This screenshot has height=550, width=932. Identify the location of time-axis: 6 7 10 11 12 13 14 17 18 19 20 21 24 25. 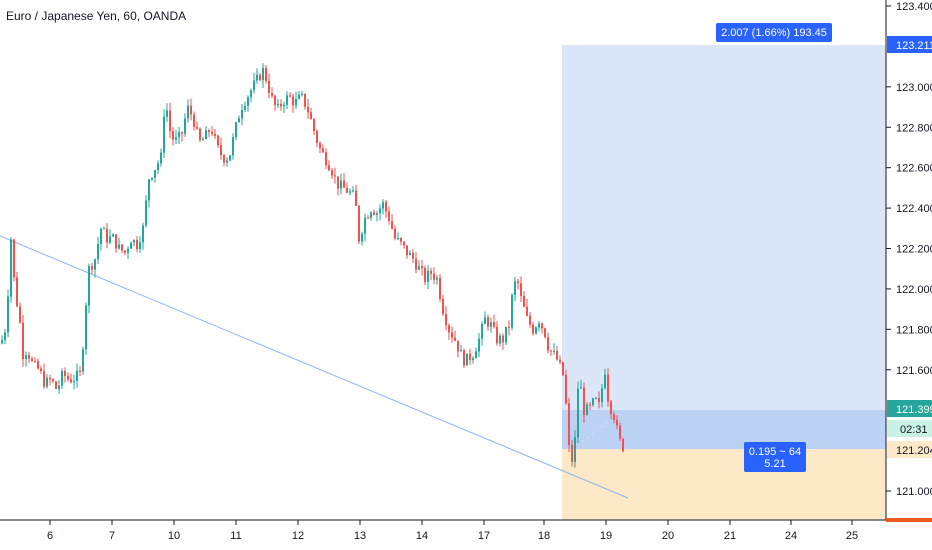
(452, 531).